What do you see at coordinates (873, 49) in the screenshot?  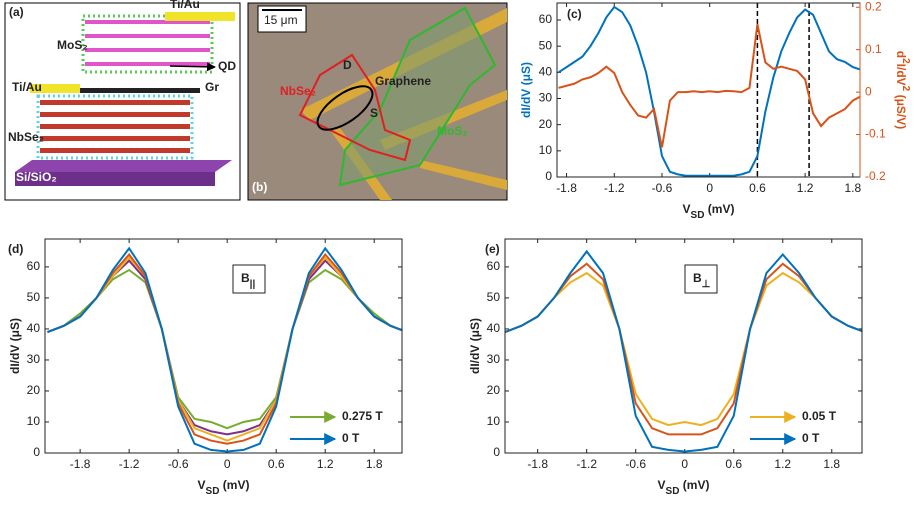 I see `y2-tick-label: 0.1` at bounding box center [873, 49].